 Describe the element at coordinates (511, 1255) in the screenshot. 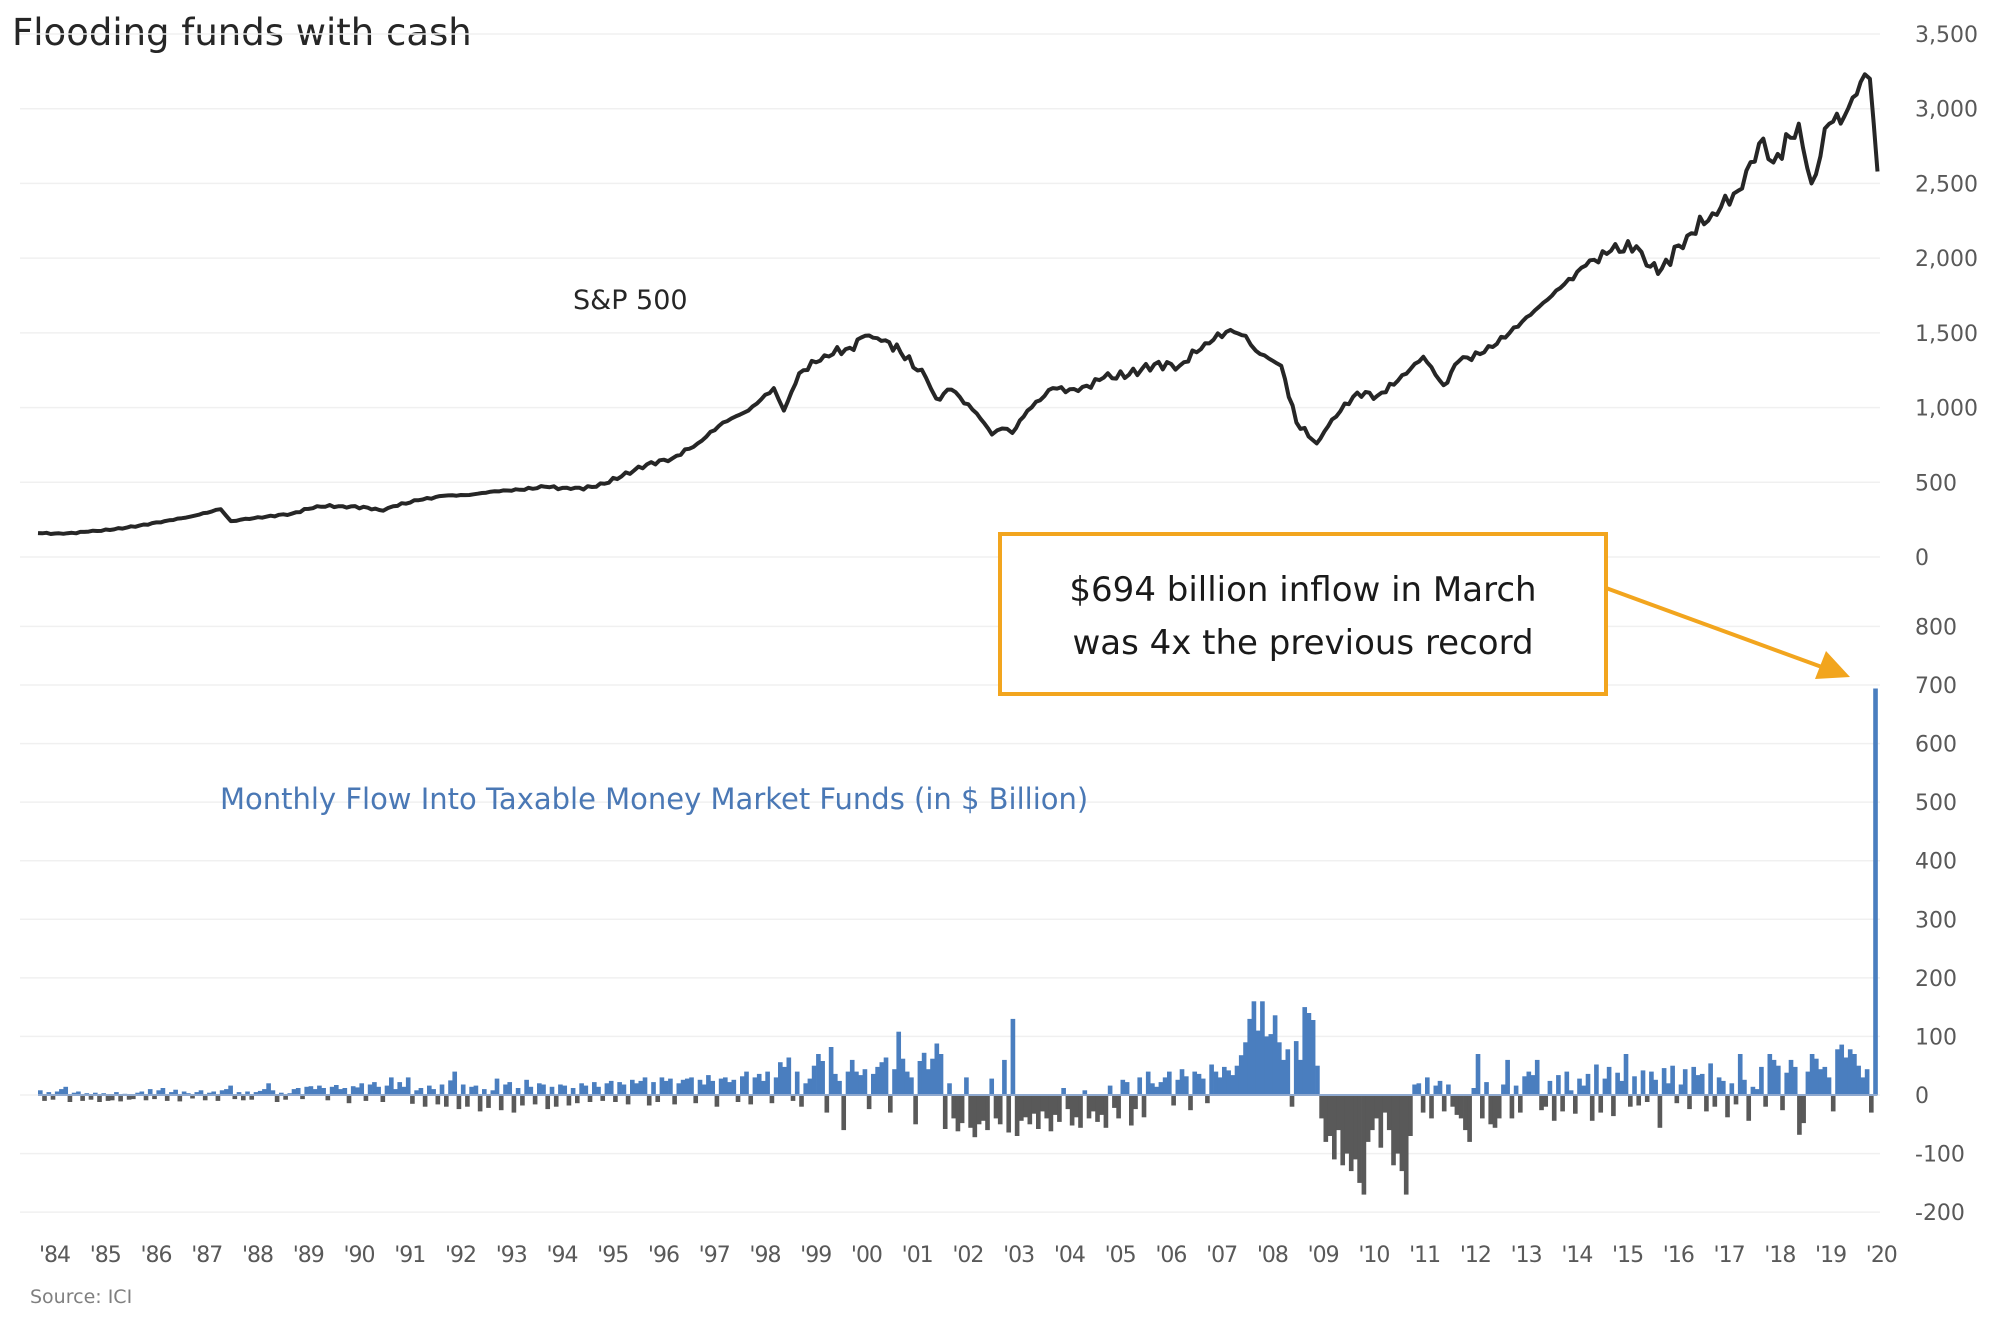

I see `x-tick-label: '93` at that location.